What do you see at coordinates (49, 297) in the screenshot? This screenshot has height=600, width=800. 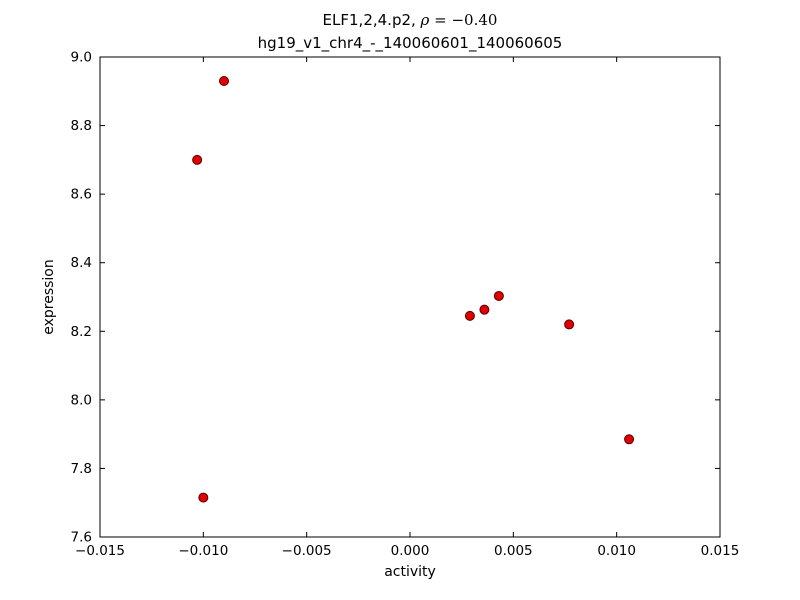 I see `y-axis-label: expression` at bounding box center [49, 297].